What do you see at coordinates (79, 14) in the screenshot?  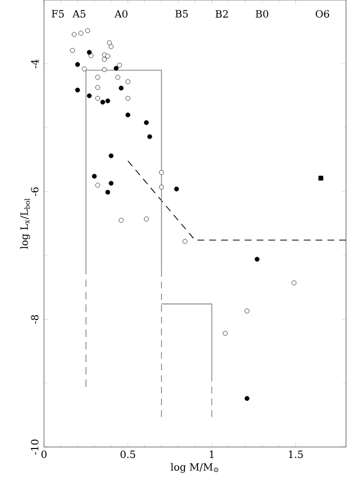 I see `annotation: A5` at bounding box center [79, 14].